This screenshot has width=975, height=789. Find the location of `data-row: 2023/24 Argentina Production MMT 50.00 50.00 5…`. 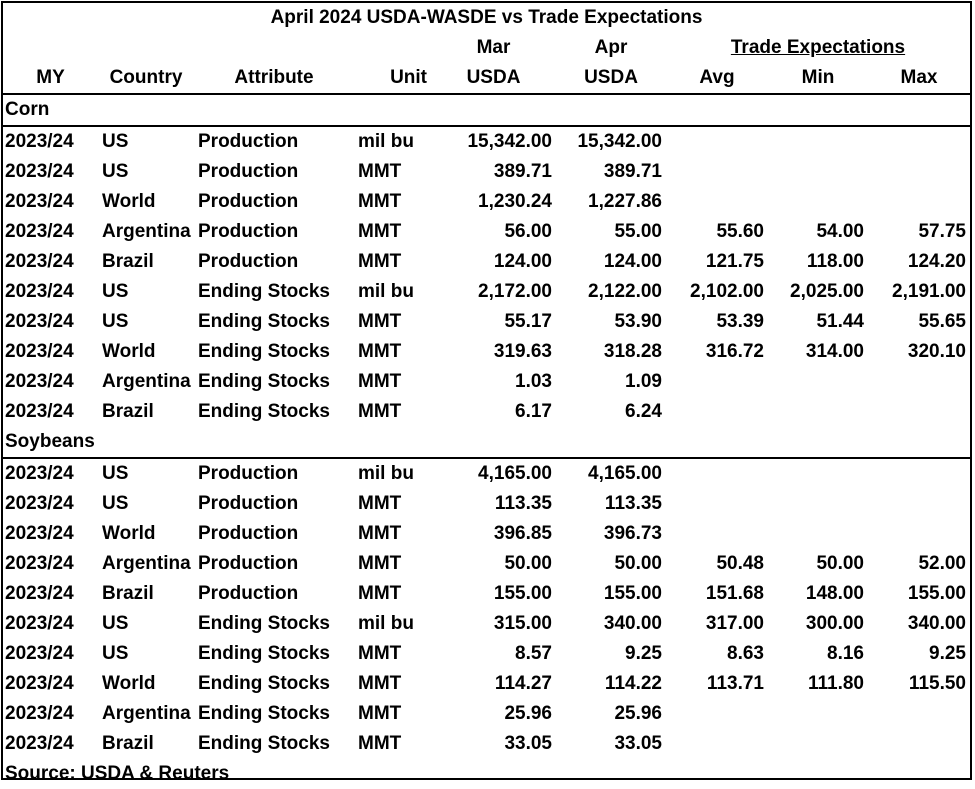

data-row: 2023/24 Argentina Production MMT 50.00 50.00 5… is located at coordinates (486, 564).